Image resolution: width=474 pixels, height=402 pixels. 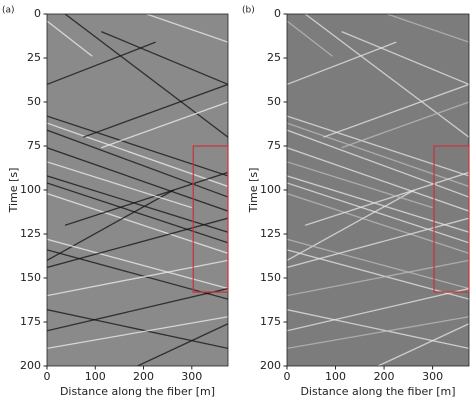 What do you see at coordinates (8, 11) in the screenshot?
I see `panel-label: (a)` at bounding box center [8, 11].